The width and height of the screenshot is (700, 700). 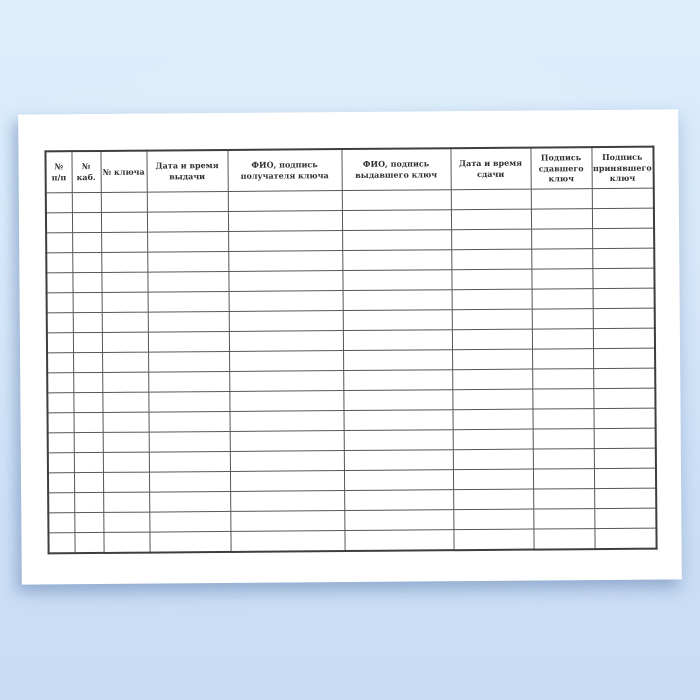 I want to click on column-header-issue-datetime: Дата и время выдачи, so click(x=187, y=171).